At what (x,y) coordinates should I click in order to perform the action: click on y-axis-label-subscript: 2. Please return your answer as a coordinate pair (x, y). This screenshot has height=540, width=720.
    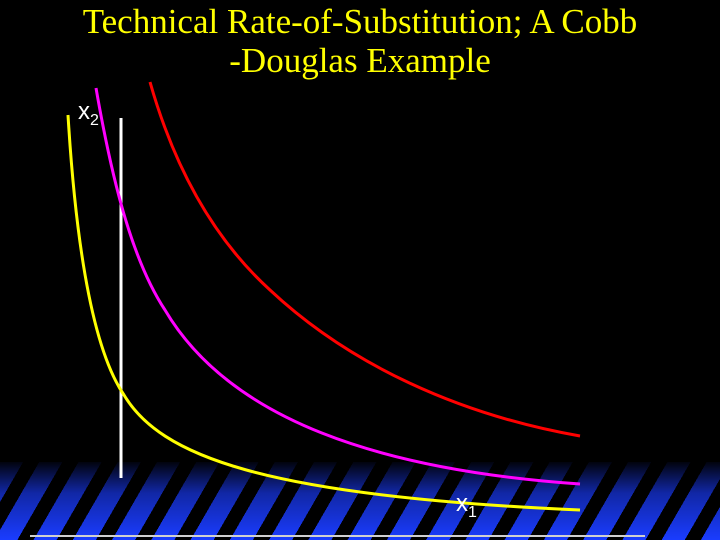
    Looking at the image, I should click on (94, 120).